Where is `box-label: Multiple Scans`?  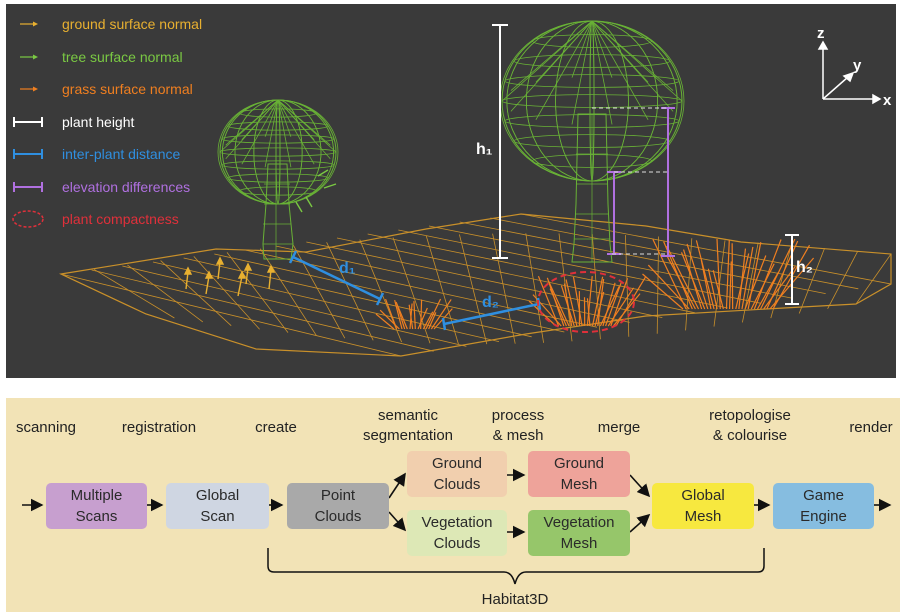 box-label: Multiple Scans is located at coordinates (96, 506).